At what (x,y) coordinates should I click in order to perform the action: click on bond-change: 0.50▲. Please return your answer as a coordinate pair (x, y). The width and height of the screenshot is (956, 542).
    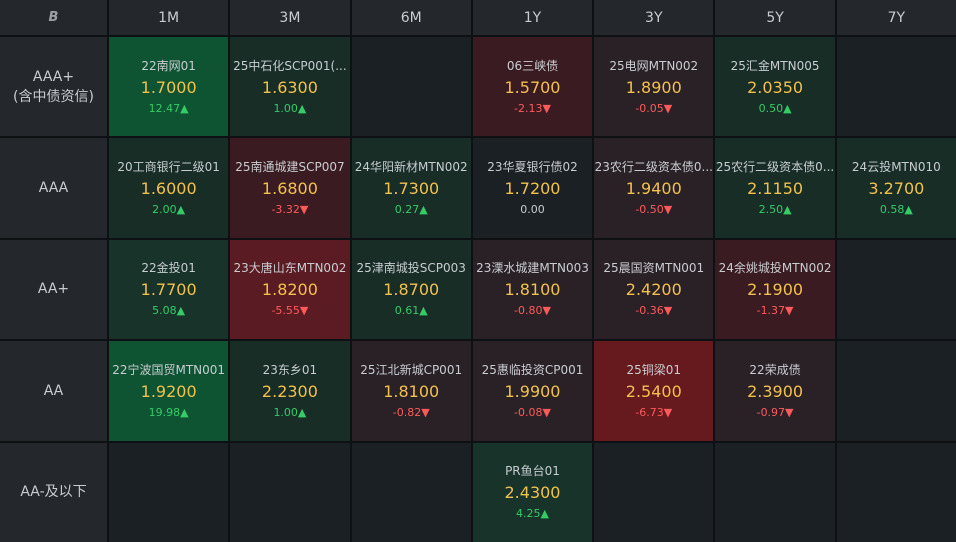
    Looking at the image, I should click on (775, 108).